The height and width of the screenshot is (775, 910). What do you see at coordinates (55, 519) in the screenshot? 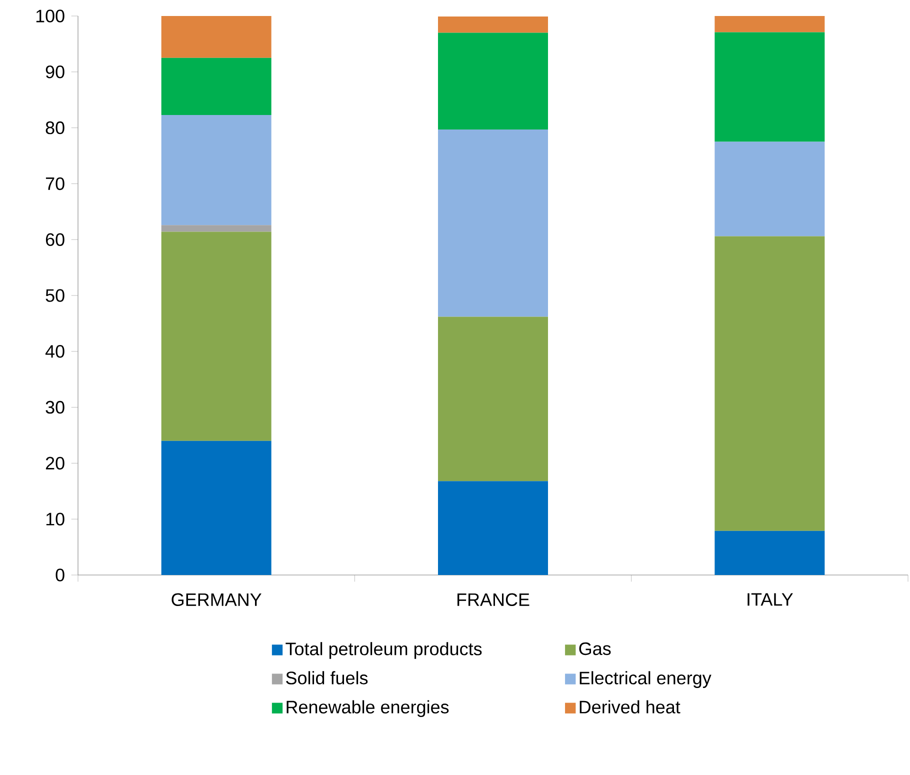
I see `y-tick-label: 10` at bounding box center [55, 519].